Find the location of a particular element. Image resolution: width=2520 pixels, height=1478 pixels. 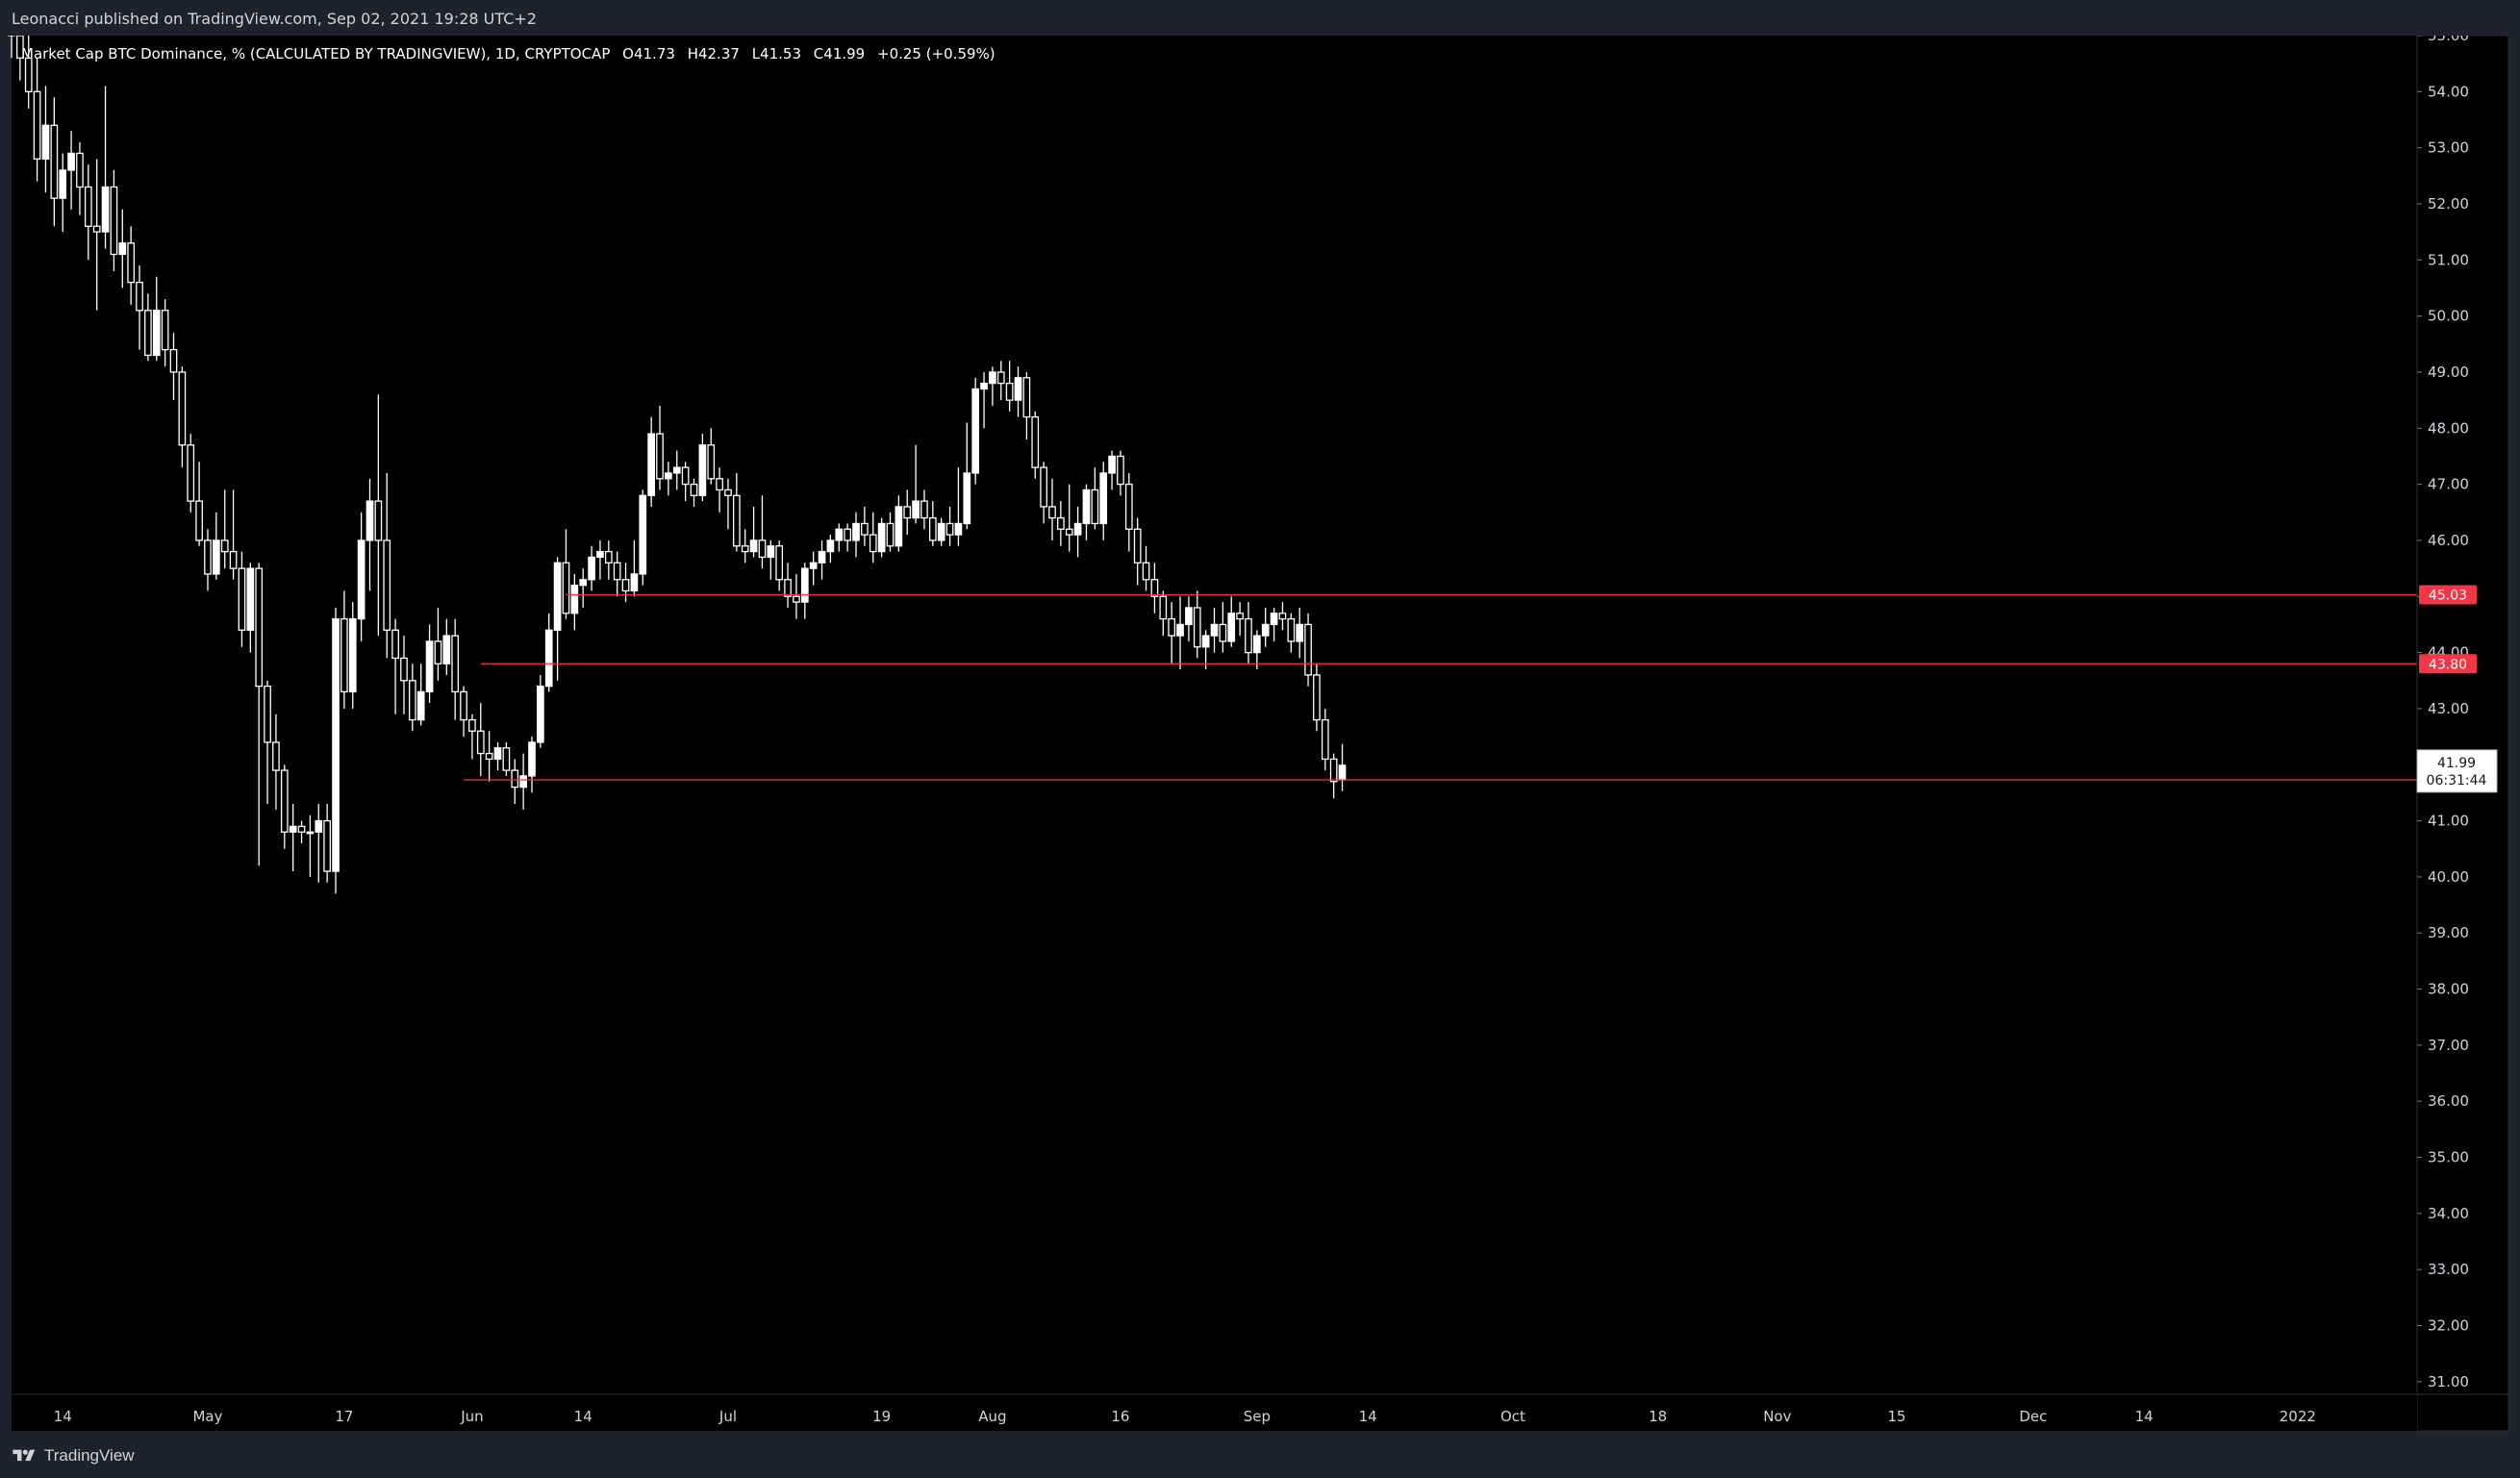

y-tick-label: 37.00 is located at coordinates (2449, 1046).